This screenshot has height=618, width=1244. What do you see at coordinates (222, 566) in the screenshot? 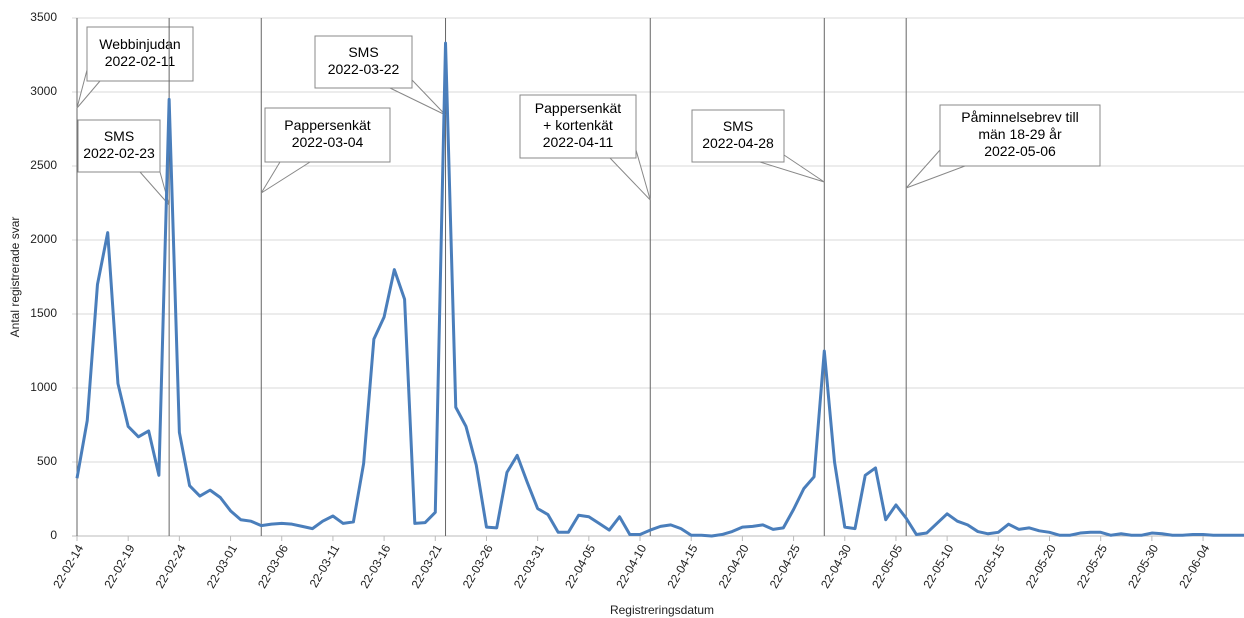
I see `x-tick-label: 22-03-01` at bounding box center [222, 566].